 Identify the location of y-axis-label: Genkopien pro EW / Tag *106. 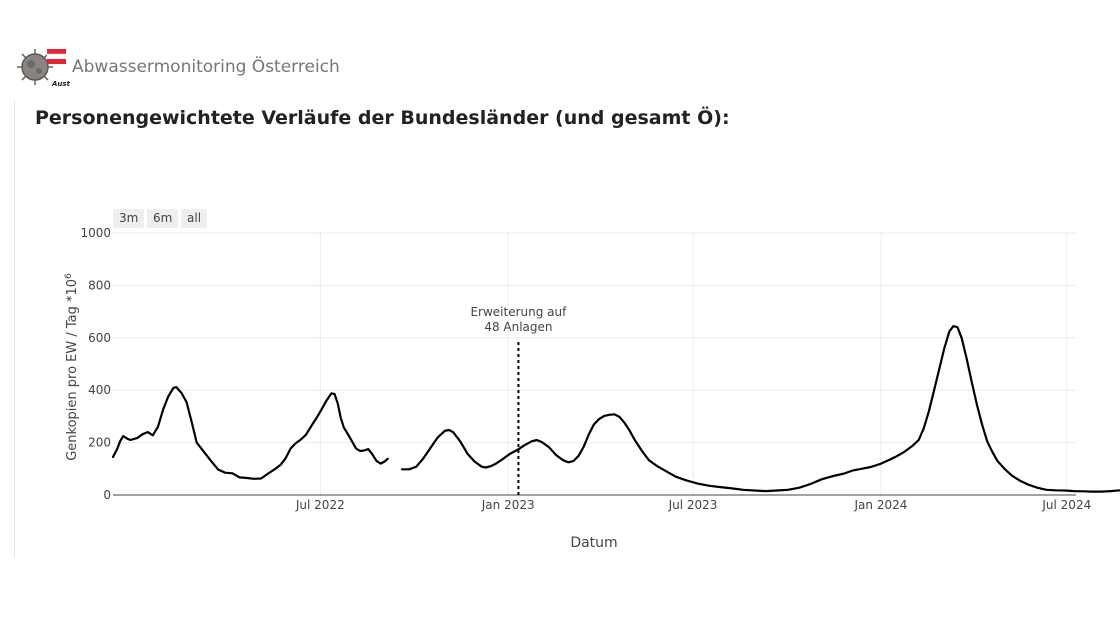
(72, 367).